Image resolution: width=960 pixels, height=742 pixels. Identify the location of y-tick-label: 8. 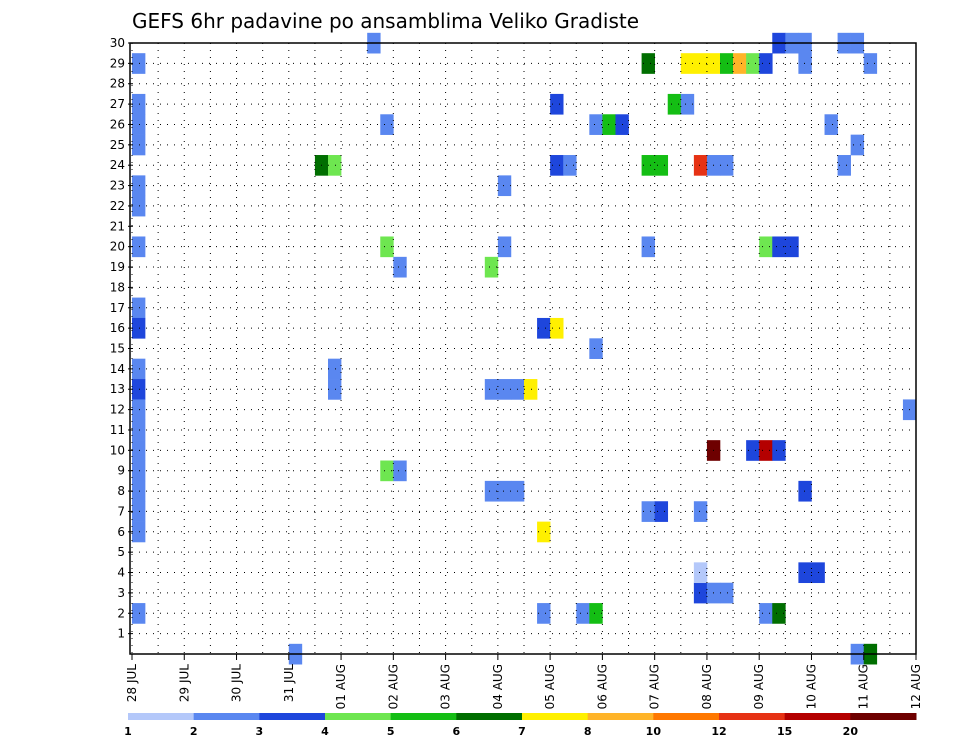
(121, 491).